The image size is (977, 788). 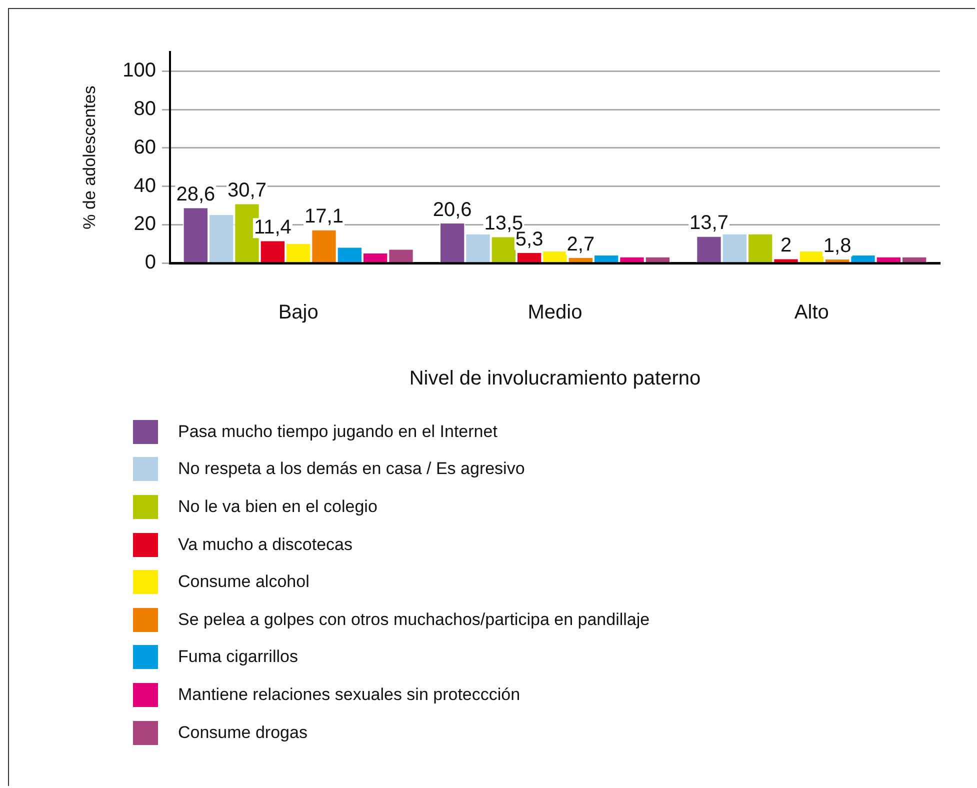 What do you see at coordinates (555, 379) in the screenshot?
I see `x-axis-title: Nivel de involucramiento paterno` at bounding box center [555, 379].